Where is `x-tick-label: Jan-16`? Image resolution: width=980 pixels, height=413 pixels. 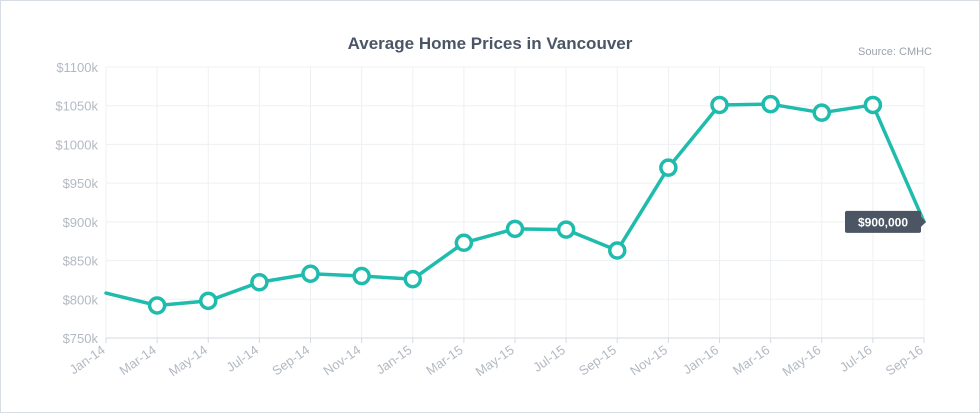
x-tick-label: Jan-16 is located at coordinates (700, 359).